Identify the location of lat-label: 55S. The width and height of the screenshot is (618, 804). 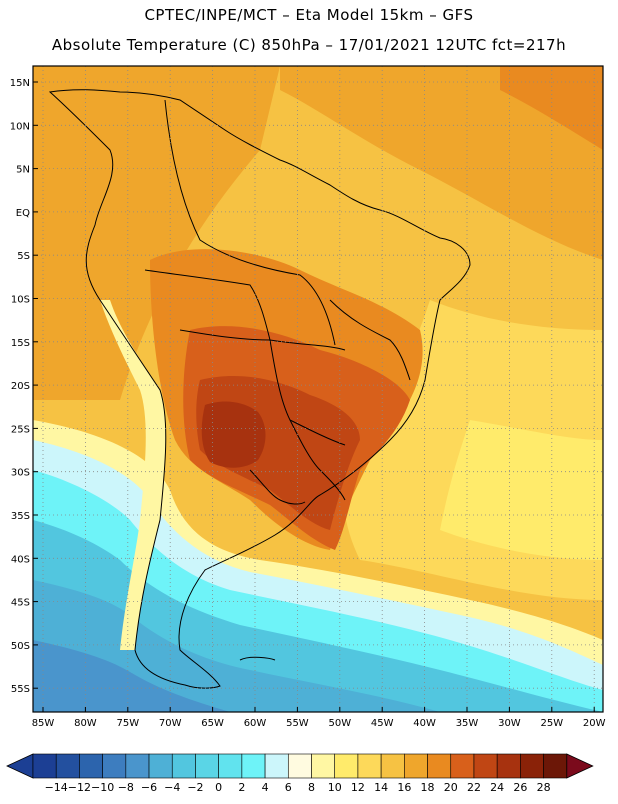
(20, 689).